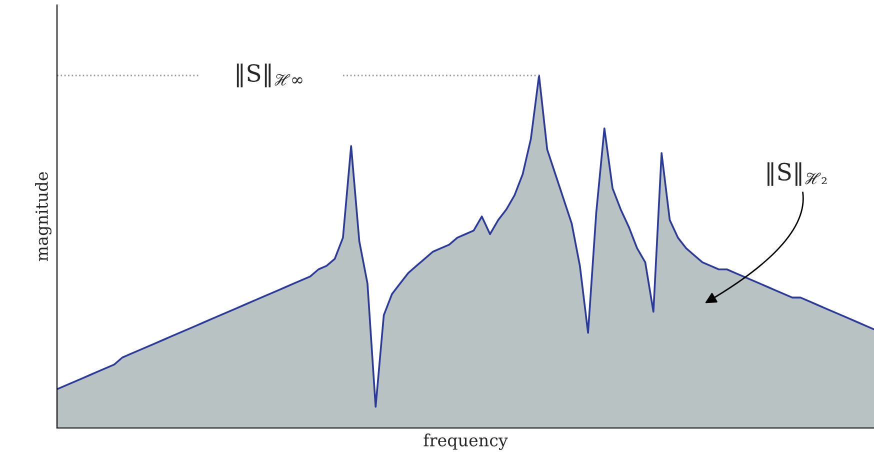 Image resolution: width=874 pixels, height=461 pixels. I want to click on y-axis-title: magnitude, so click(43, 217).